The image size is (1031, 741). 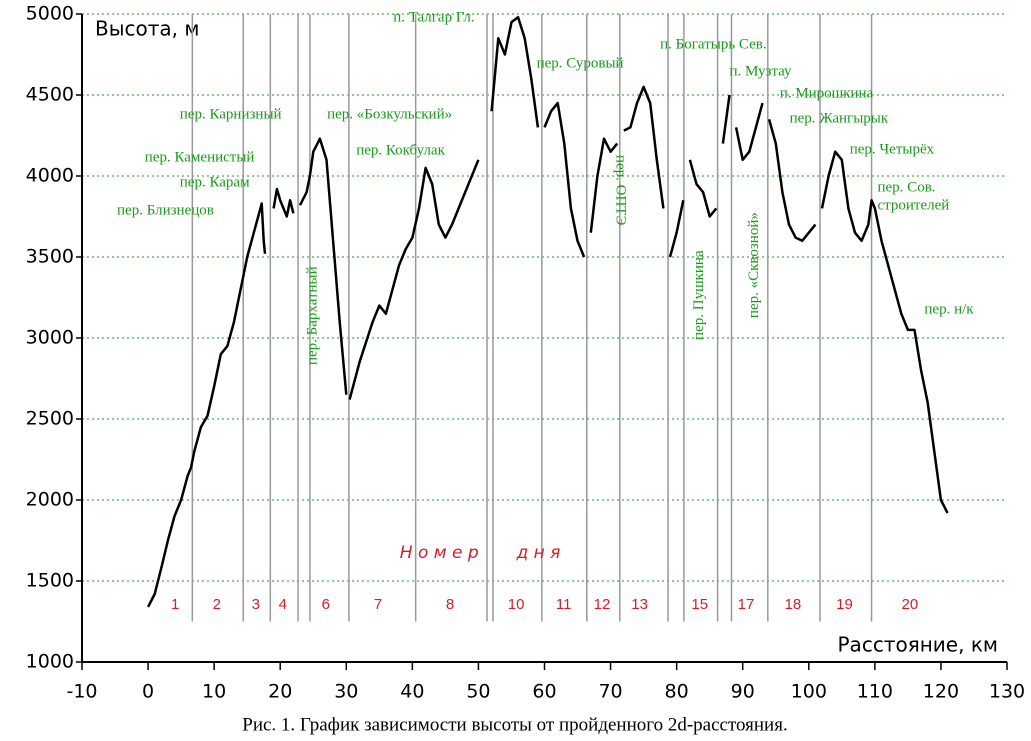 What do you see at coordinates (313, 315) in the screenshot?
I see `annotation: пер. Бархатный` at bounding box center [313, 315].